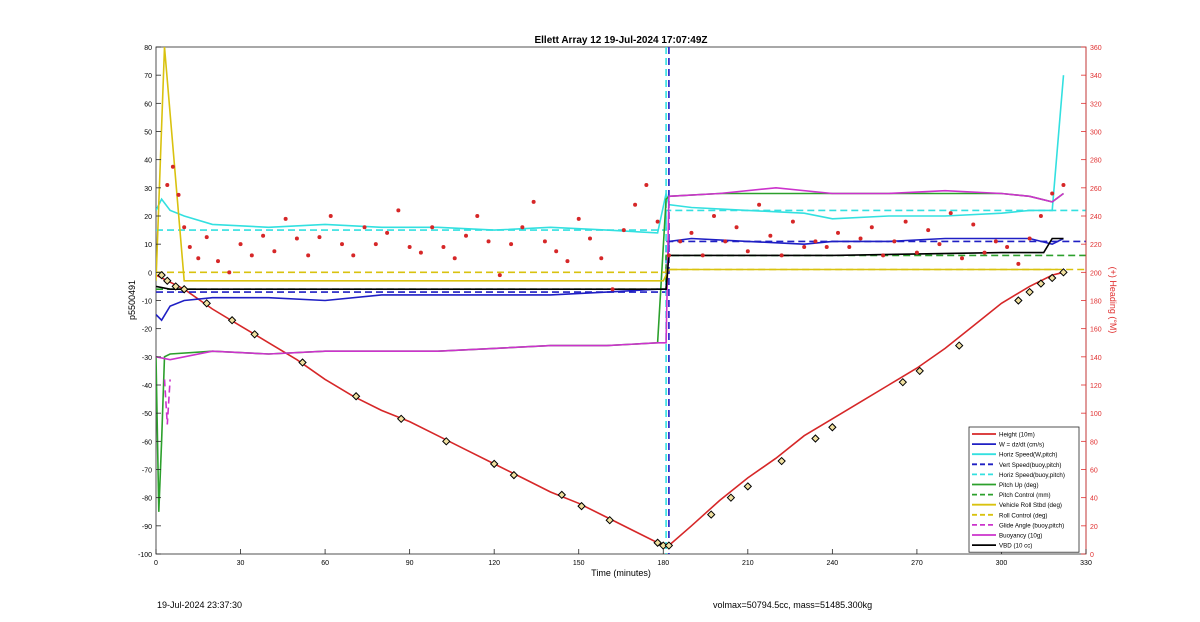 Image resolution: width=1200 pixels, height=622 pixels. Describe the element at coordinates (1096, 386) in the screenshot. I see `right-tick-label: 120` at that location.